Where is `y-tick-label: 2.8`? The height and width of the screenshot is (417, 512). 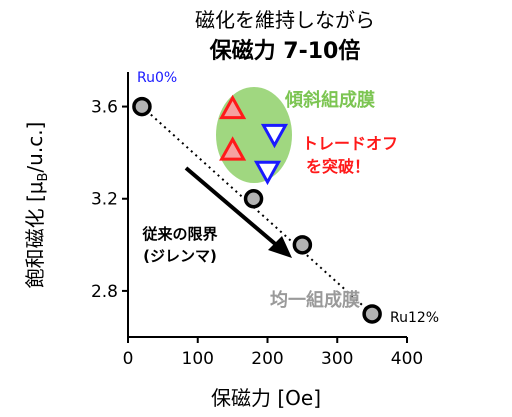
y-tick-label: 2.8 is located at coordinates (104, 292).